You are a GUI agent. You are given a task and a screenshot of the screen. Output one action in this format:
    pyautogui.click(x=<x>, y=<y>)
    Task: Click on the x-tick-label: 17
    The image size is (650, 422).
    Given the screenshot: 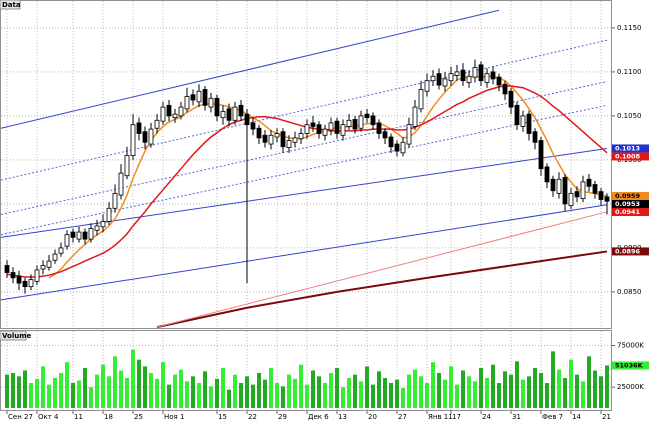 What is the action you would take?
    pyautogui.click(x=456, y=417)
    